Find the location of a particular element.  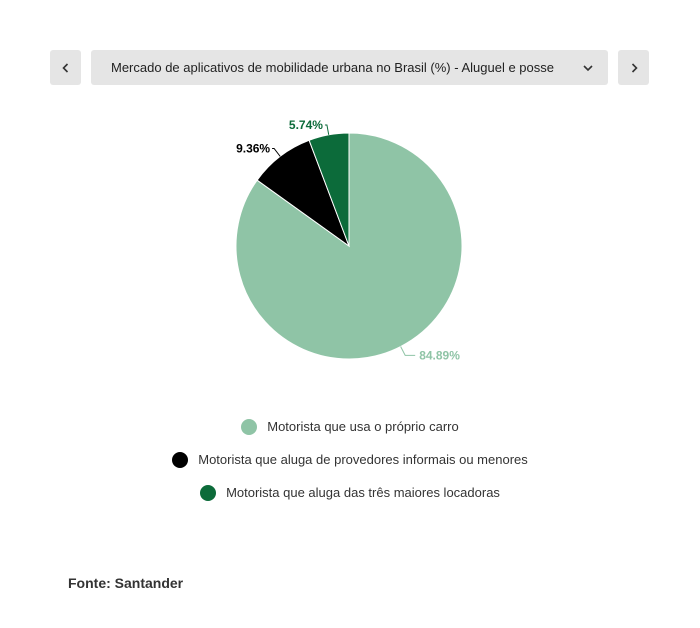

legend-item: Motorista que usa o próprio carro is located at coordinates (350, 426).